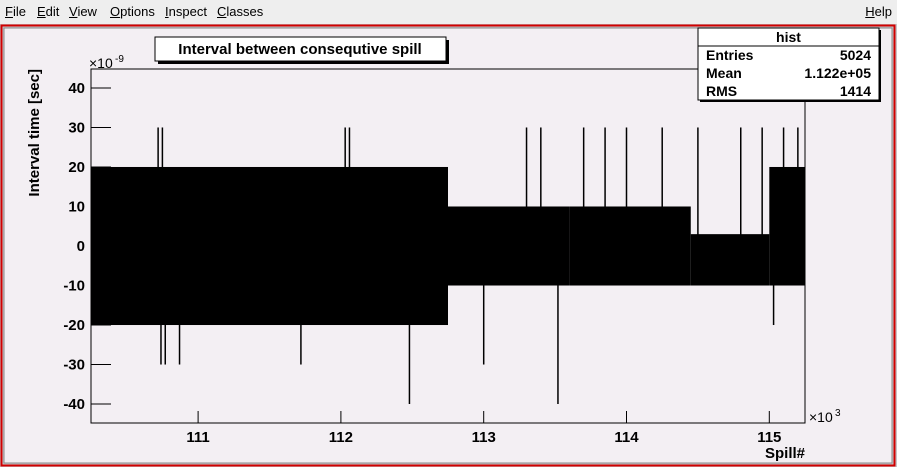 The image size is (897, 467). What do you see at coordinates (785, 453) in the screenshot?
I see `x-axis-title: Spill#` at bounding box center [785, 453].